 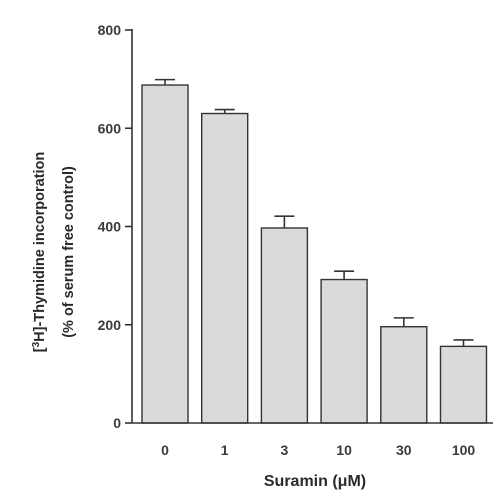 What do you see at coordinates (318, 450) in the screenshot?
I see `x-axis-tick-labels: 0 1 3 10 30 100` at bounding box center [318, 450].